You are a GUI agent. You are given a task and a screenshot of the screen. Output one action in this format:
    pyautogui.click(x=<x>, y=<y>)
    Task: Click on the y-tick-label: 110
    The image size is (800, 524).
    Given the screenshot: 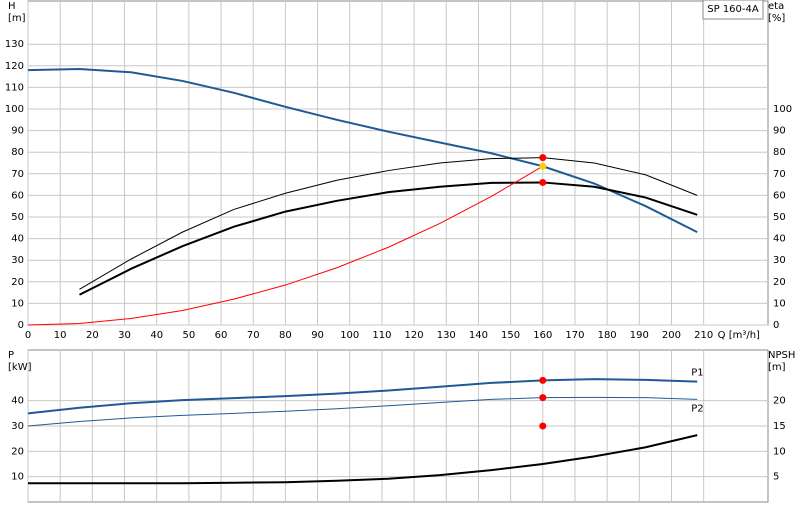 What is the action you would take?
    pyautogui.click(x=14, y=87)
    